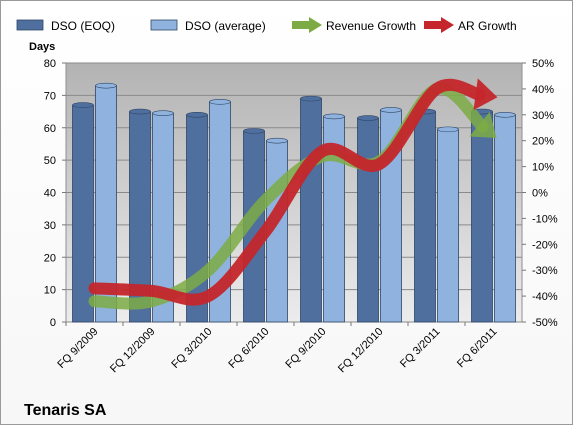  What do you see at coordinates (191, 348) in the screenshot?
I see `x-tick-label: FQ 3/2010` at bounding box center [191, 348].